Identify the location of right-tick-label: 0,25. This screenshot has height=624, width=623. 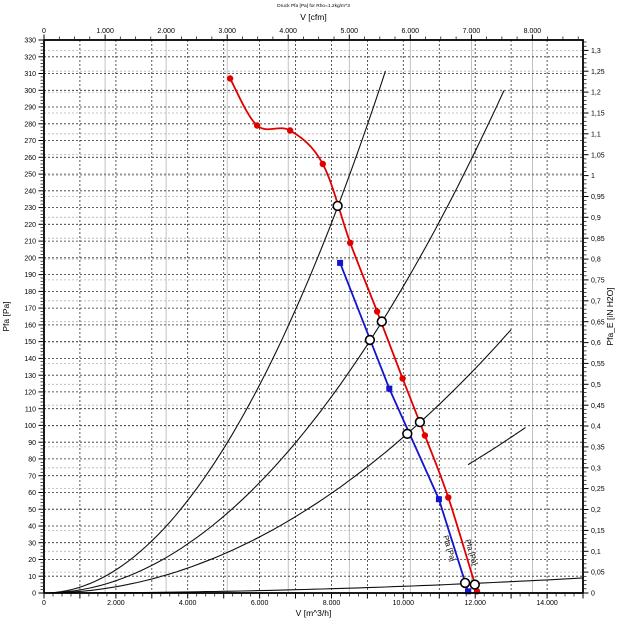
(598, 489).